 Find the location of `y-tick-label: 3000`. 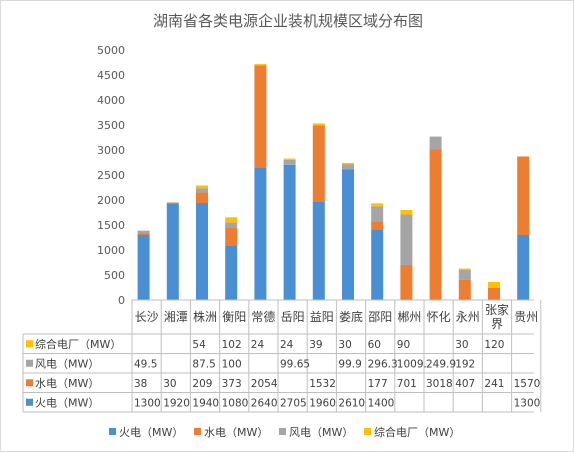

y-tick-label: 3000 is located at coordinates (111, 150).